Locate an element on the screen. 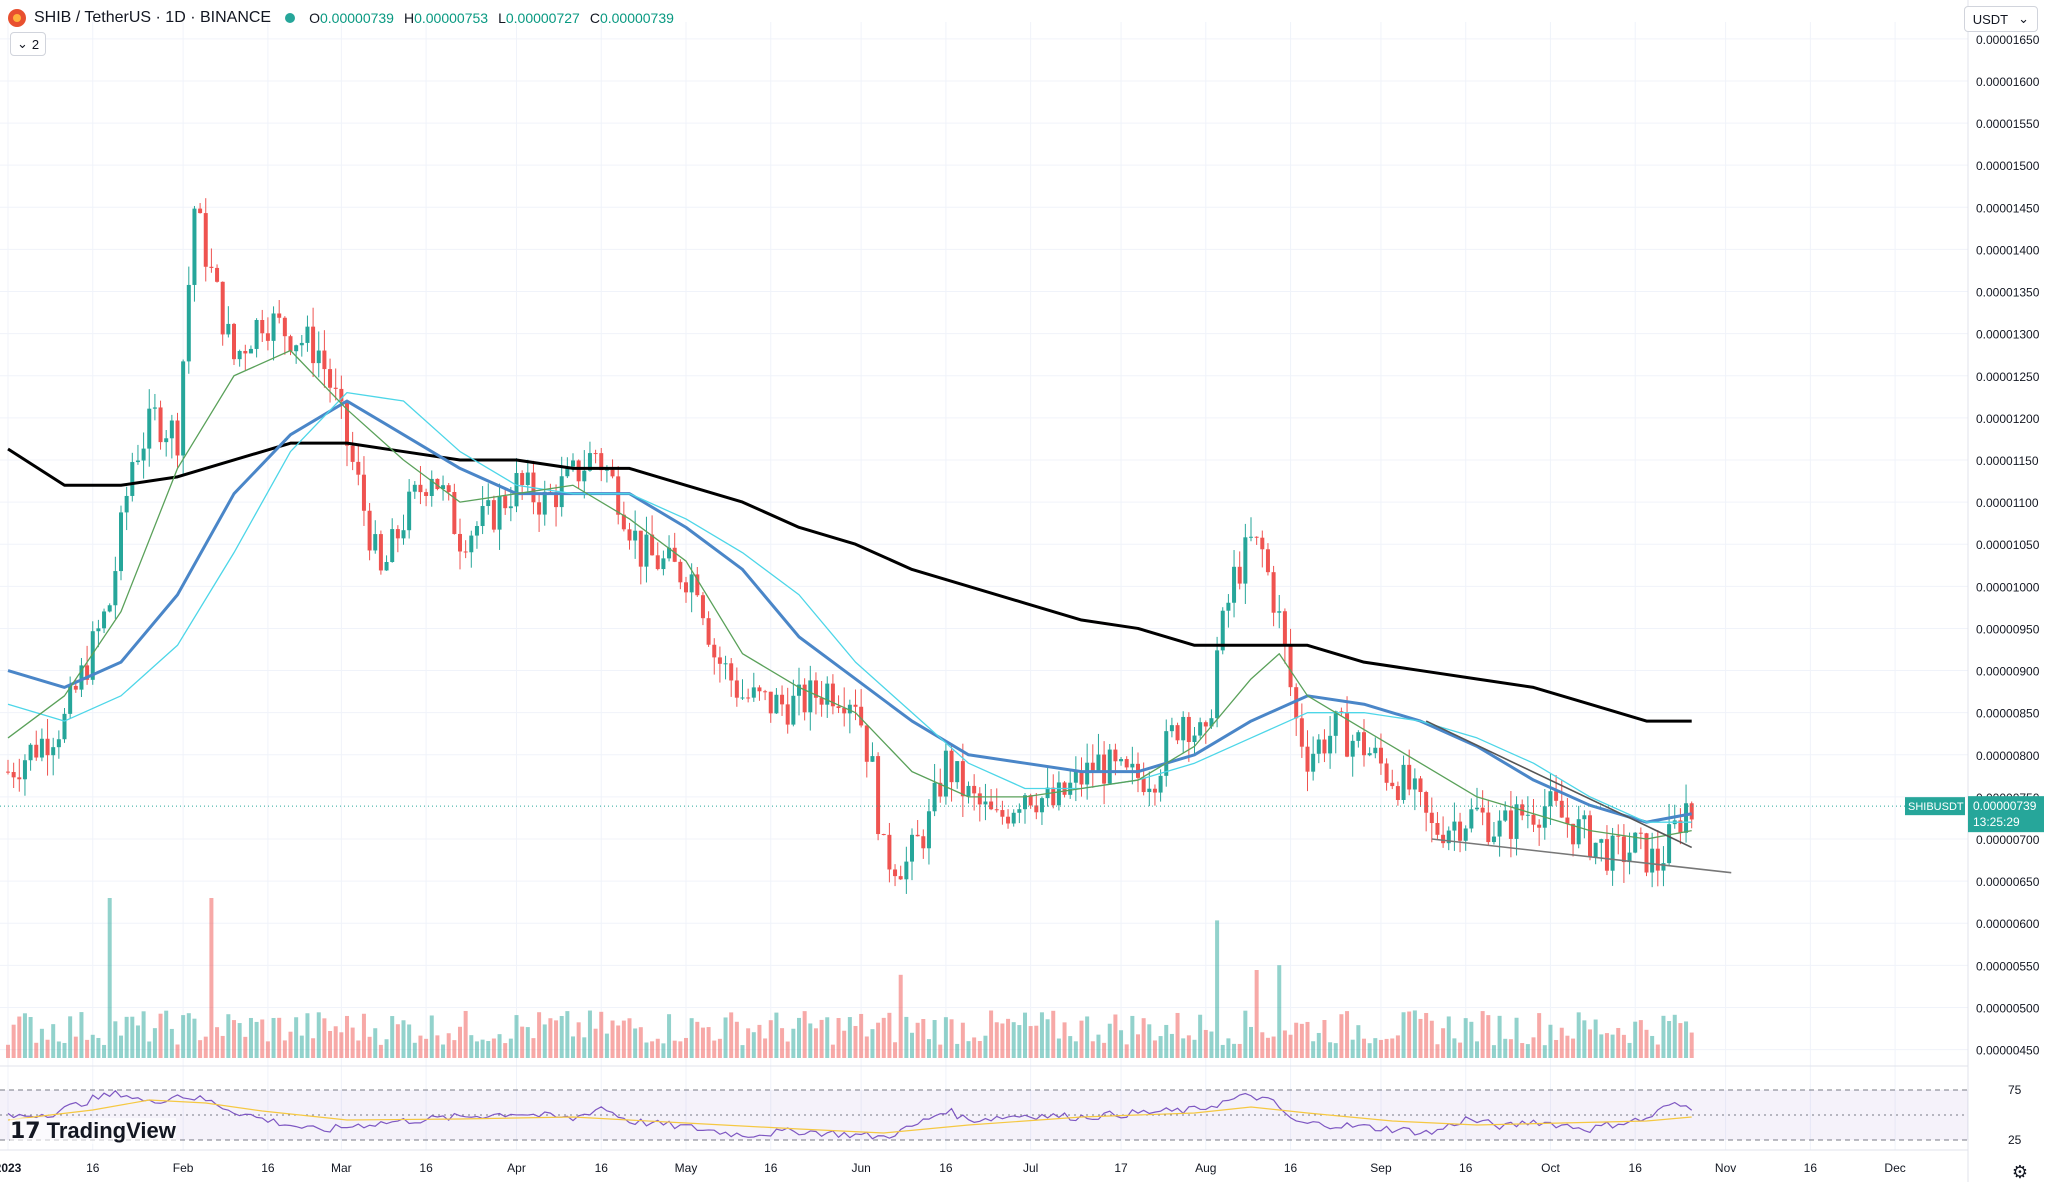 The width and height of the screenshot is (2052, 1183). tradingview-mark-icon: 𝟭𝟳 is located at coordinates (25, 1130).